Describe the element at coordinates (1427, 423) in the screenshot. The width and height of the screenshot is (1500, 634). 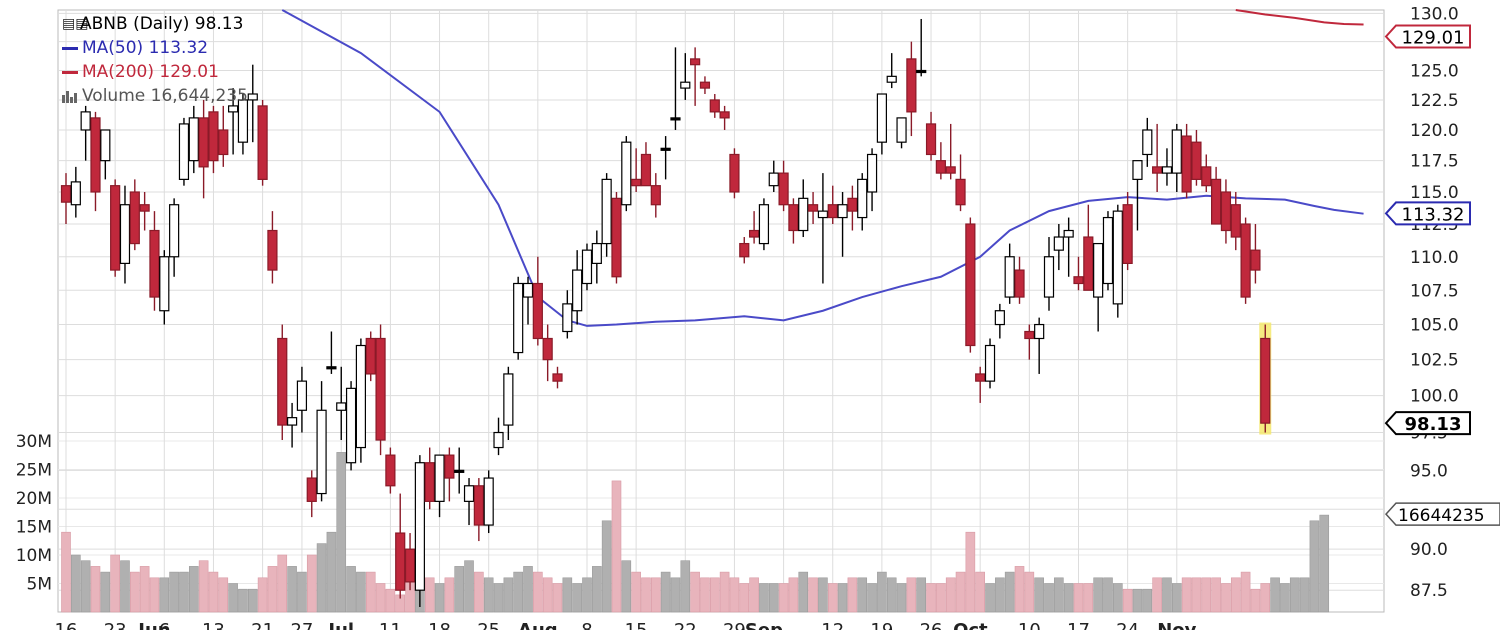
I see `last-price-tag-box` at that location.